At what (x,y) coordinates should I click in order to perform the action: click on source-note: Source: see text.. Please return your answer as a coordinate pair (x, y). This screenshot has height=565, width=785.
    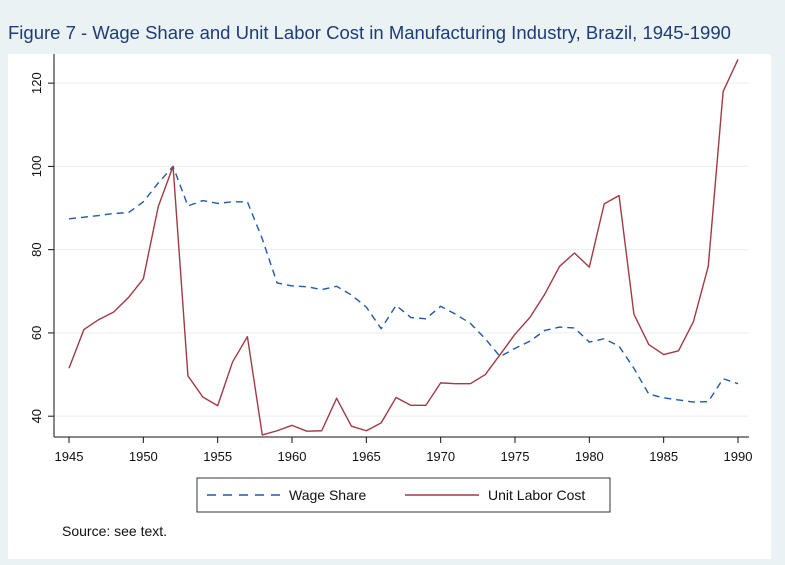
    Looking at the image, I should click on (115, 531).